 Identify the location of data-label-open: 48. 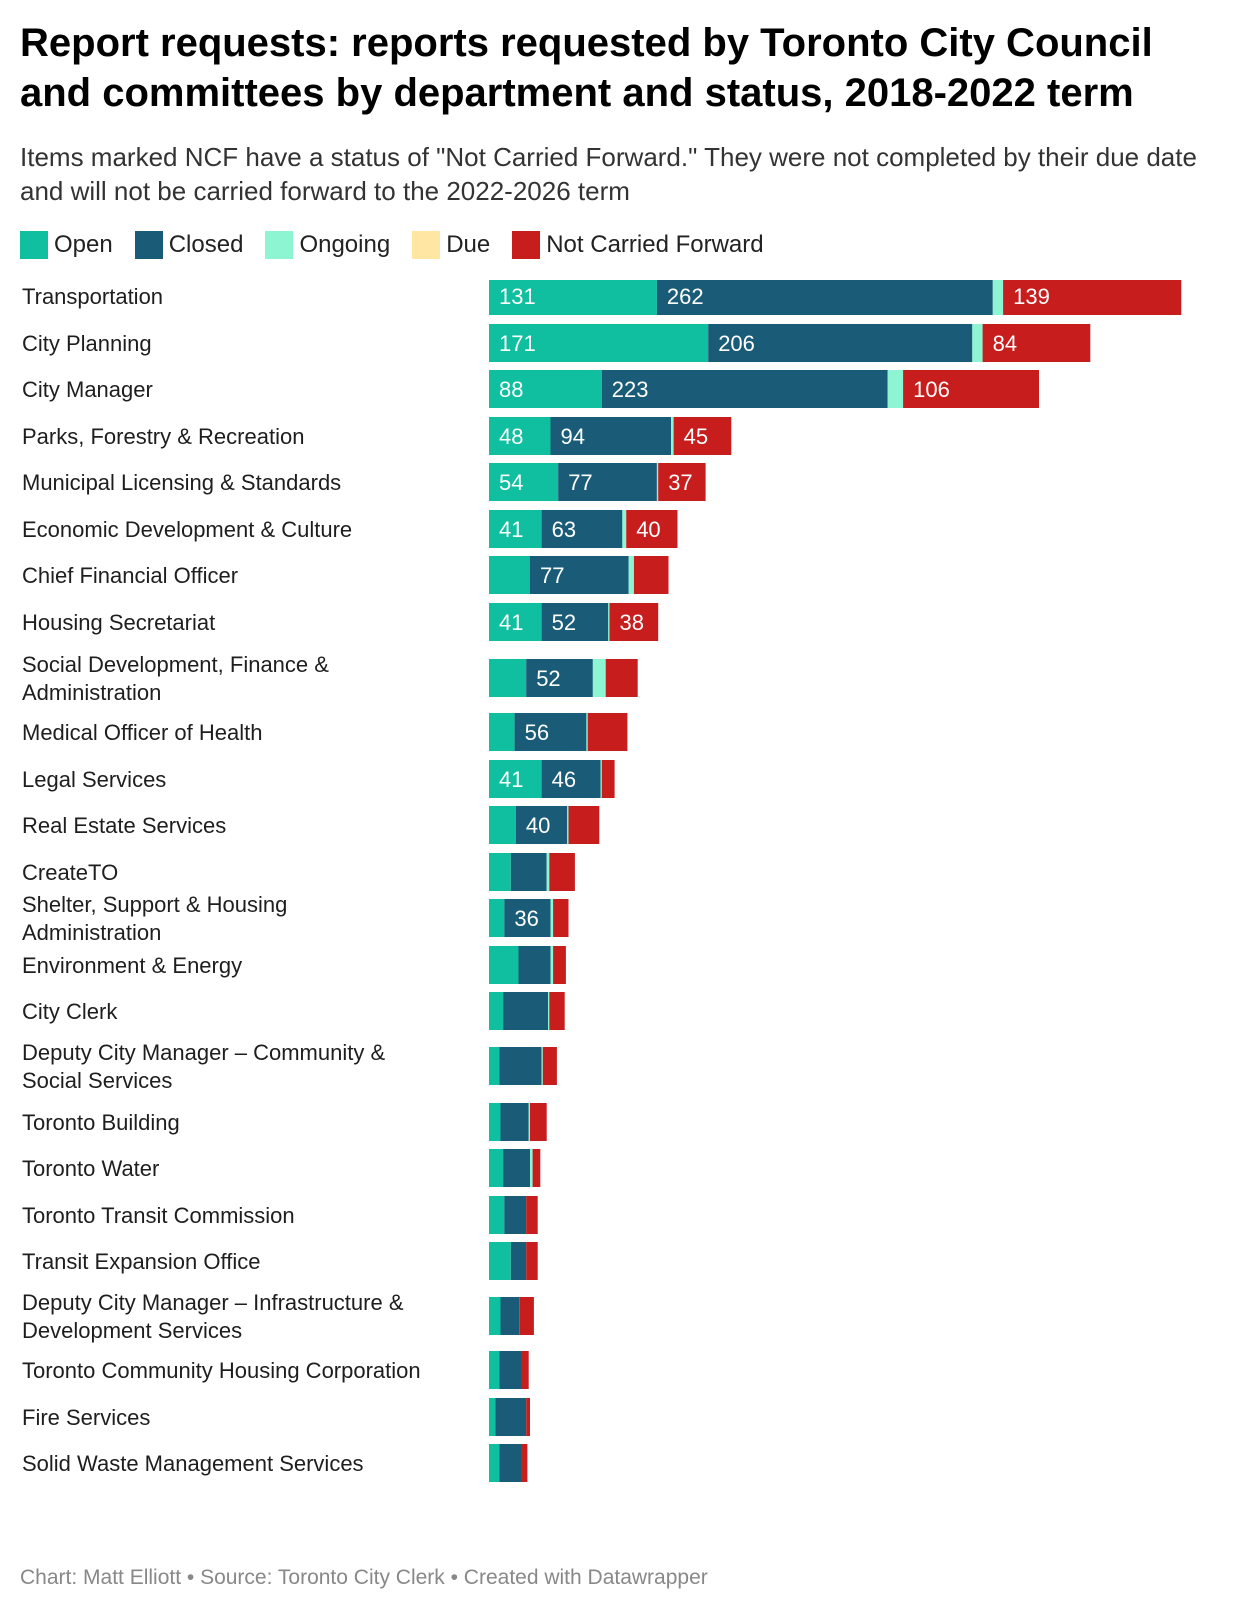
(511, 436).